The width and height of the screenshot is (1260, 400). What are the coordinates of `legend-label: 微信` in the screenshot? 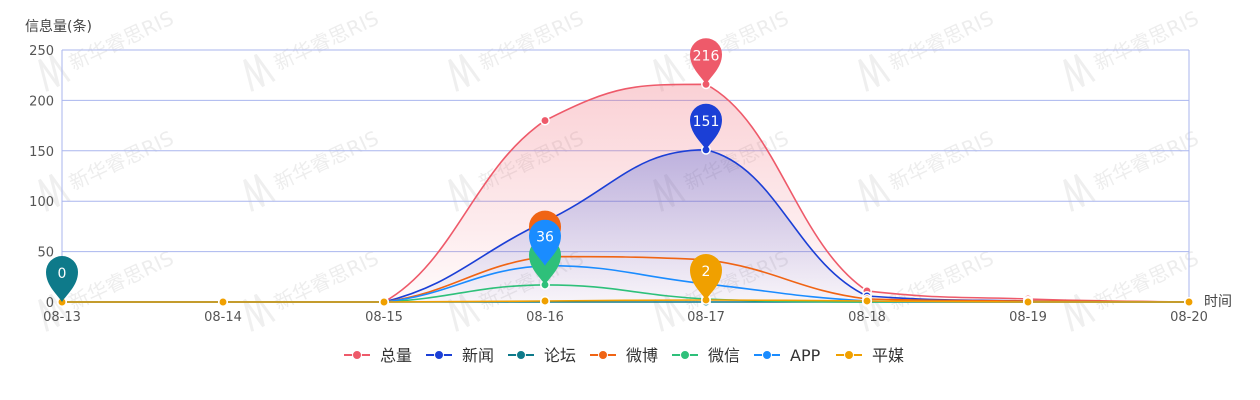 It's located at (724, 355).